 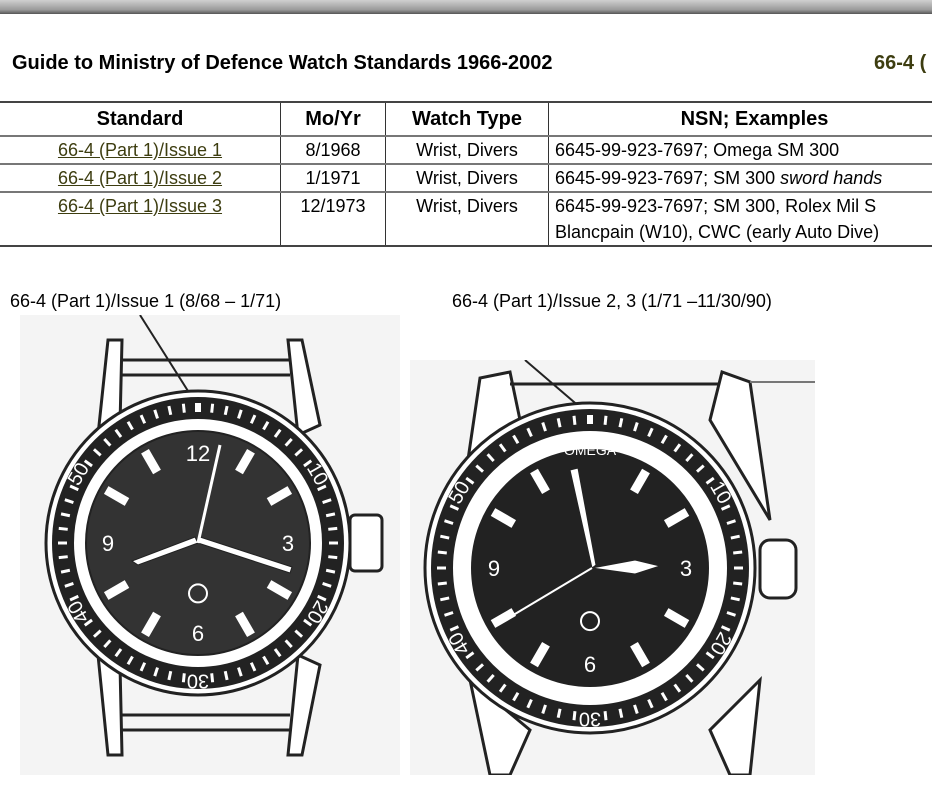 What do you see at coordinates (466, 7) in the screenshot?
I see `window-top-bar` at bounding box center [466, 7].